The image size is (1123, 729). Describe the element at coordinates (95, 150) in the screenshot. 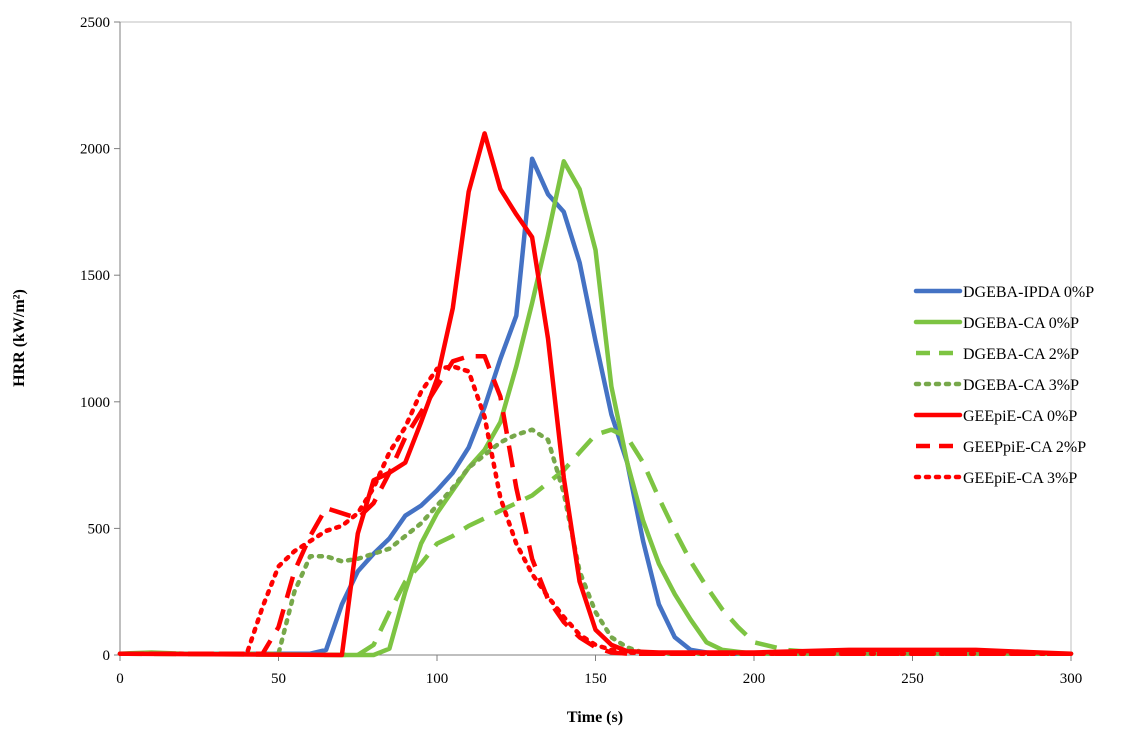

I see `y-tick-label: 2000` at that location.